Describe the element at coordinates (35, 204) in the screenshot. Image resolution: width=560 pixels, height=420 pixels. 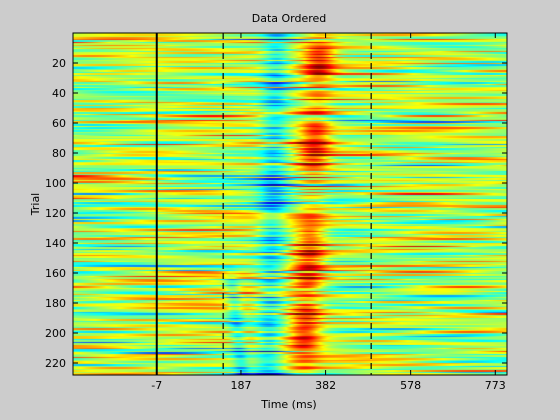
I see `y-axis-title: Trial` at that location.